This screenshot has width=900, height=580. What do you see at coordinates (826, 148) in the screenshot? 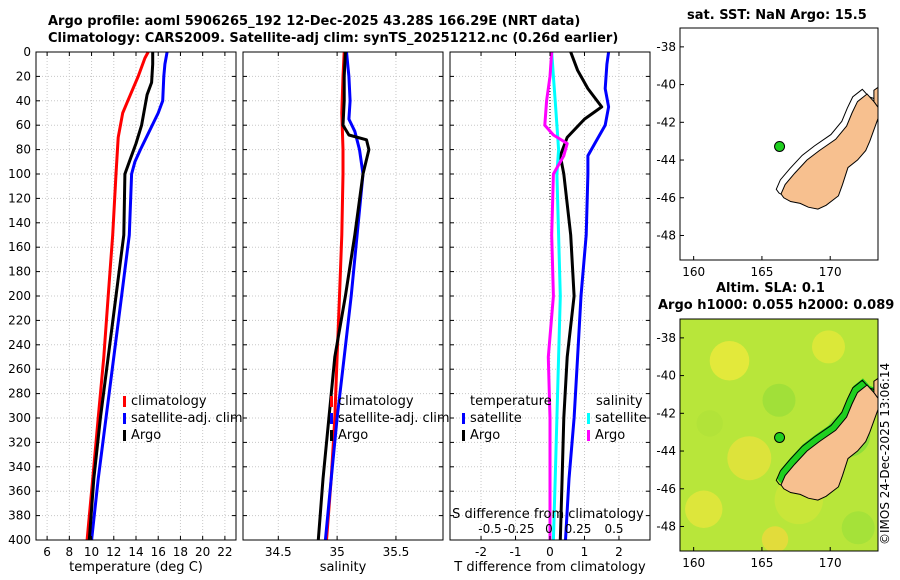
I see `sst-map-area` at bounding box center [826, 148].